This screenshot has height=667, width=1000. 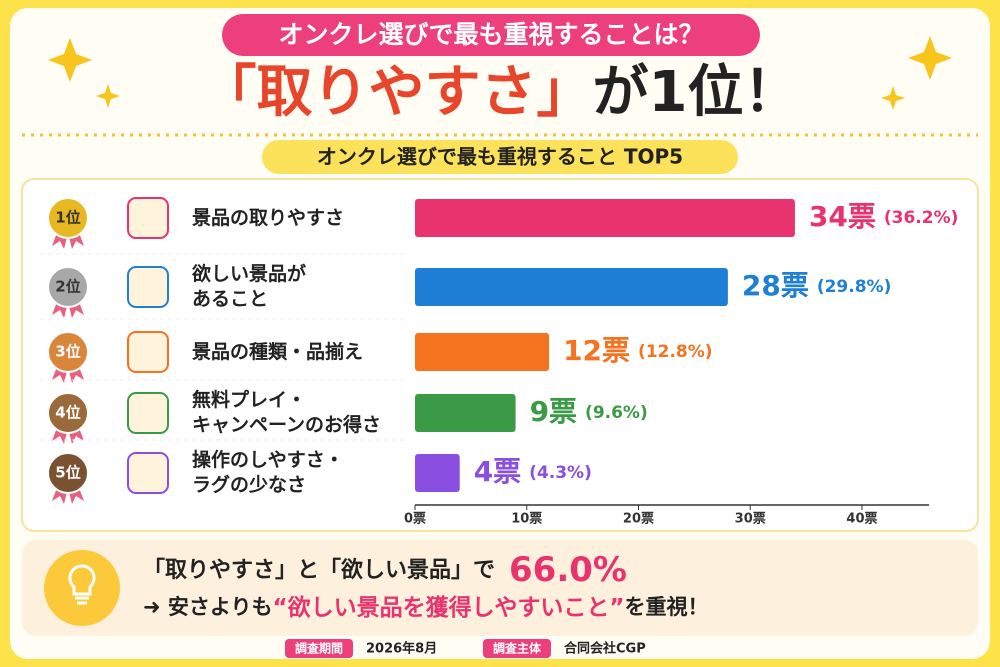 I want to click on sparkles, so click(x=500, y=73).